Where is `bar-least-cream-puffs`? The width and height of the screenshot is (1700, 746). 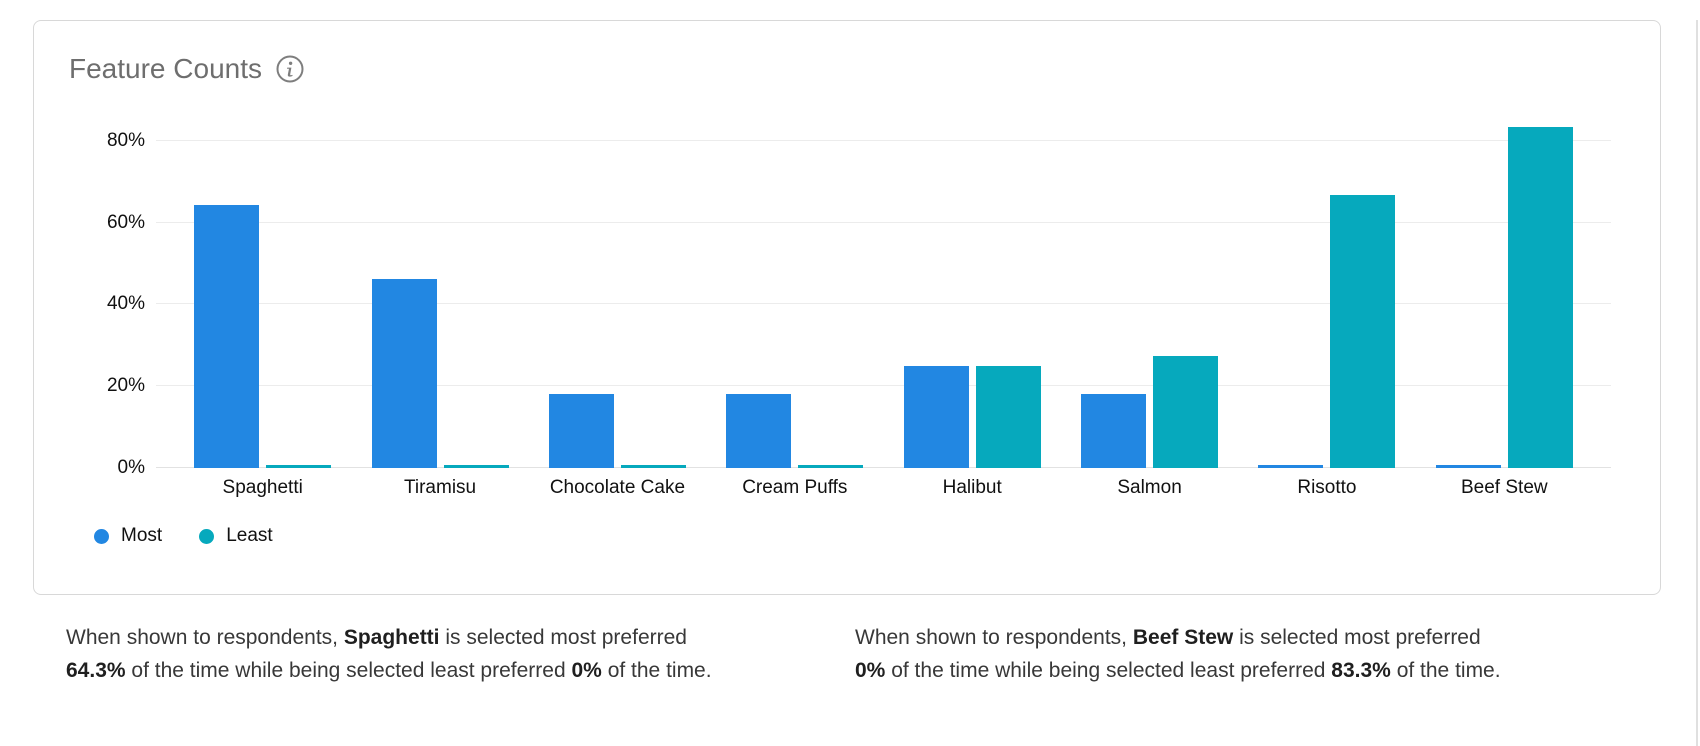 bar-least-cream-puffs is located at coordinates (831, 466).